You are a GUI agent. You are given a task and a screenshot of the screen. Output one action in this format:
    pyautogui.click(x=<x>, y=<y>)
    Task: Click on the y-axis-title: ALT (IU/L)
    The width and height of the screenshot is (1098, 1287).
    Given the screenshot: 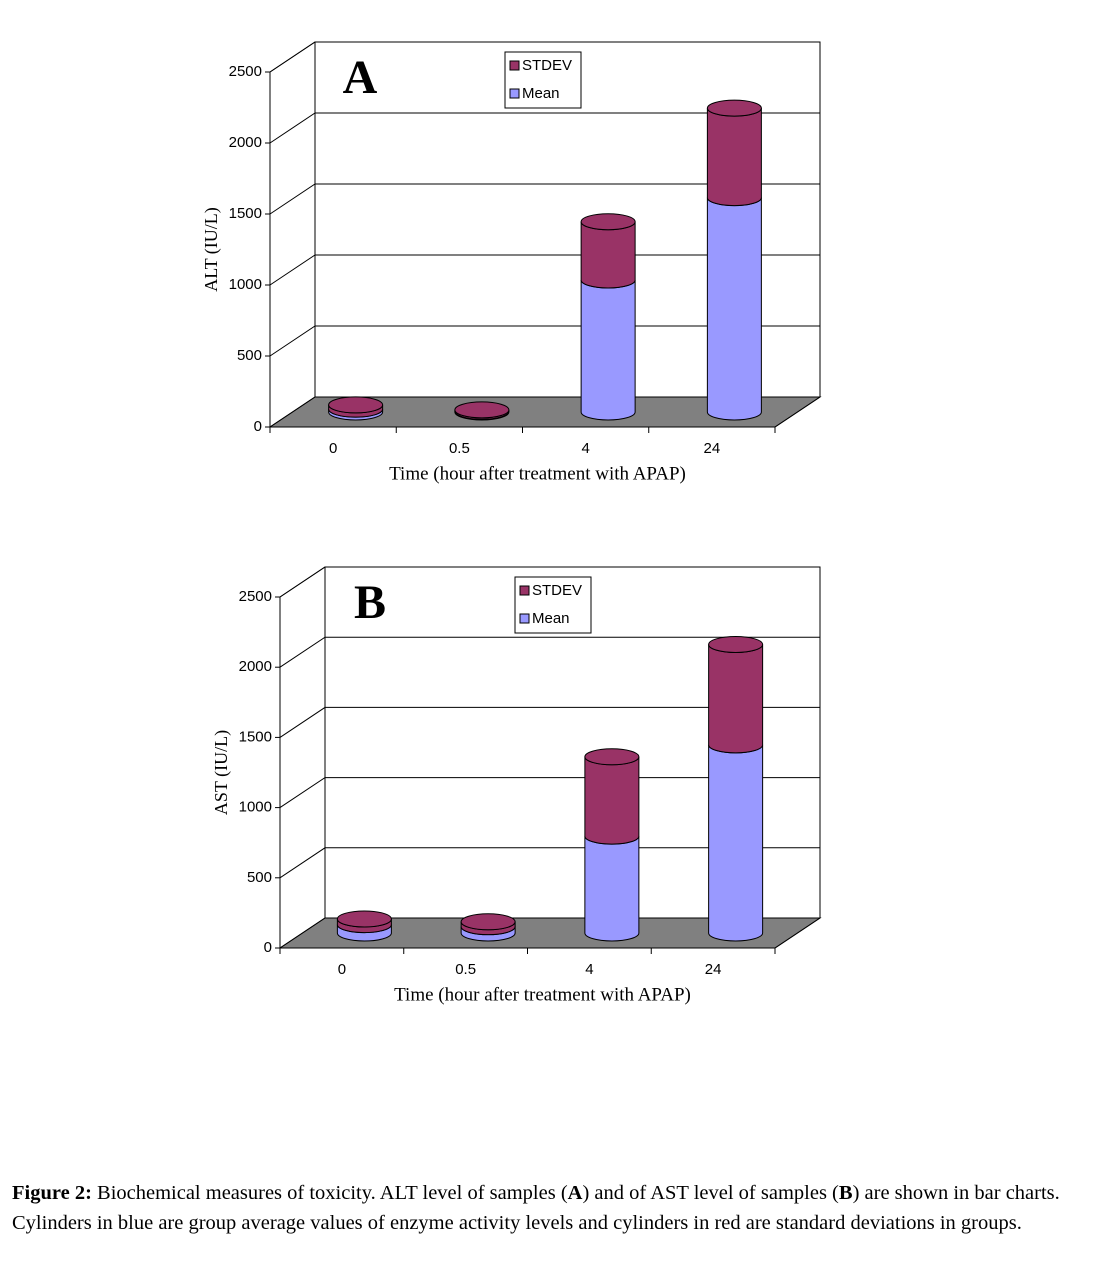 What is the action you would take?
    pyautogui.click(x=211, y=249)
    